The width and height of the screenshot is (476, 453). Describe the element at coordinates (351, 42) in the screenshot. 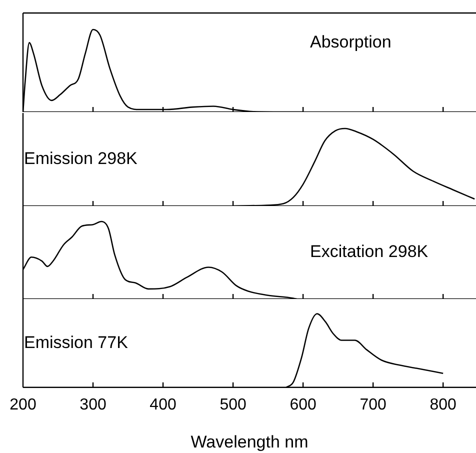

I see `chart-title: Absorption` at that location.